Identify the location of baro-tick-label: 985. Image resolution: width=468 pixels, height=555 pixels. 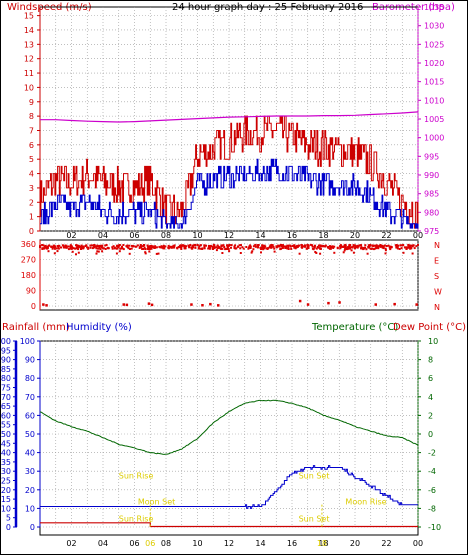
(431, 194).